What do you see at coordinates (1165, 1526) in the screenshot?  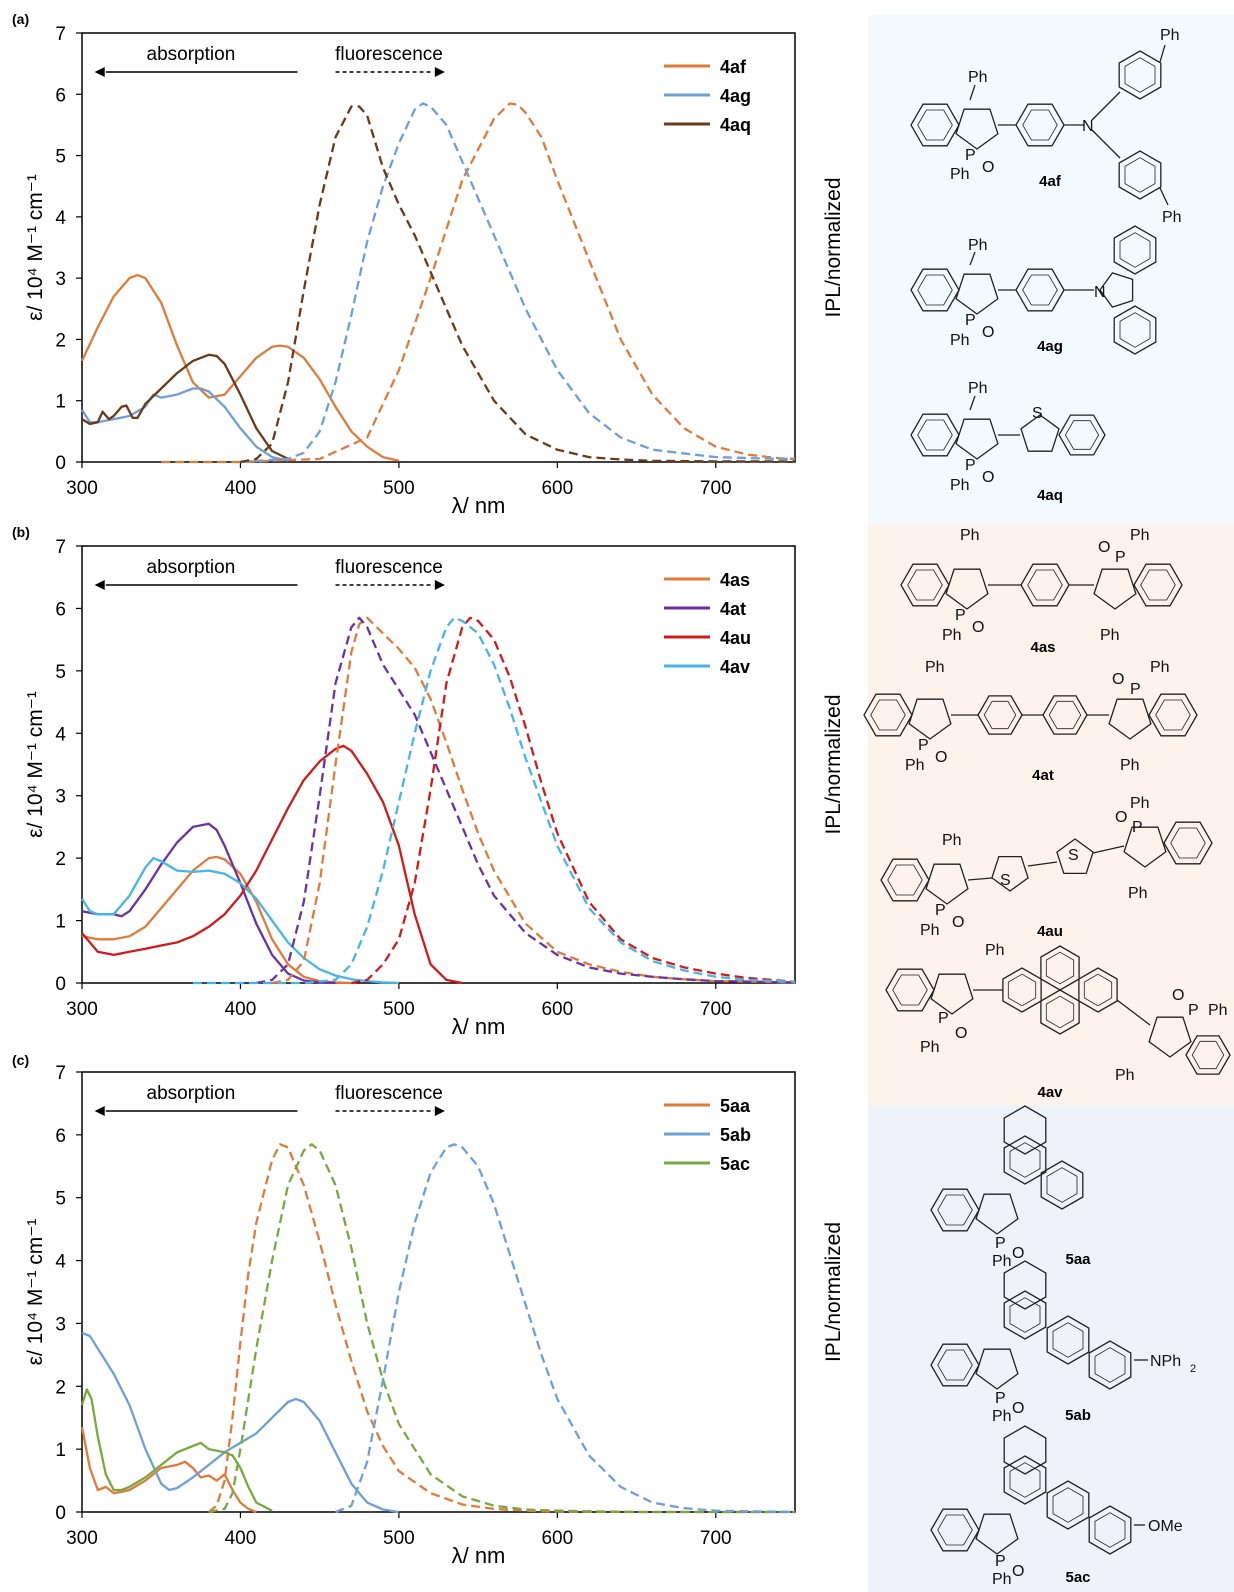 I see `structure-text: OMe` at bounding box center [1165, 1526].